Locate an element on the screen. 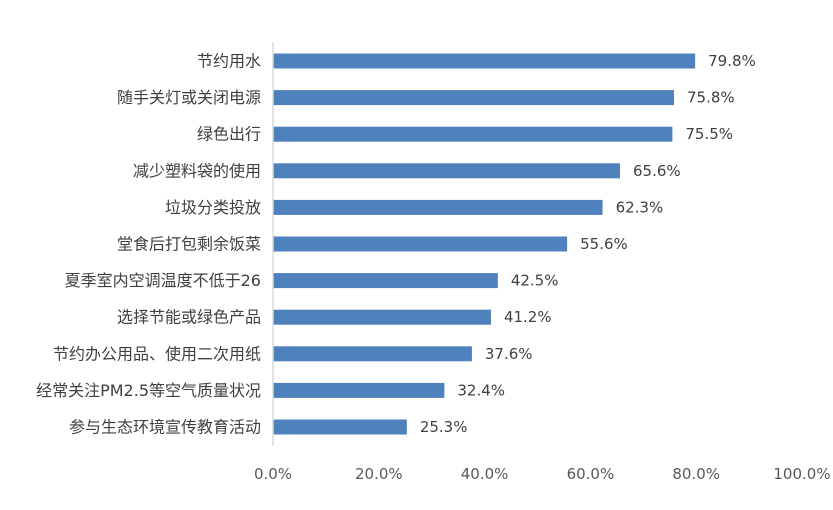 This screenshot has width=833, height=510. data-label: 32.4% is located at coordinates (481, 390).